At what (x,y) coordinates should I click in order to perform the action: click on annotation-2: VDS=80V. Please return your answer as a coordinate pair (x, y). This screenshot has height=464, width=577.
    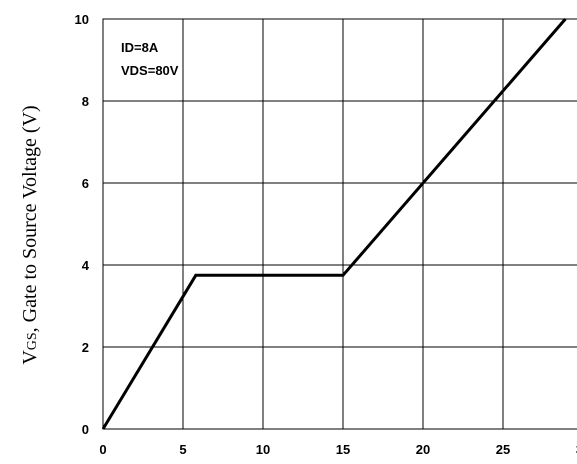
    Looking at the image, I should click on (150, 70).